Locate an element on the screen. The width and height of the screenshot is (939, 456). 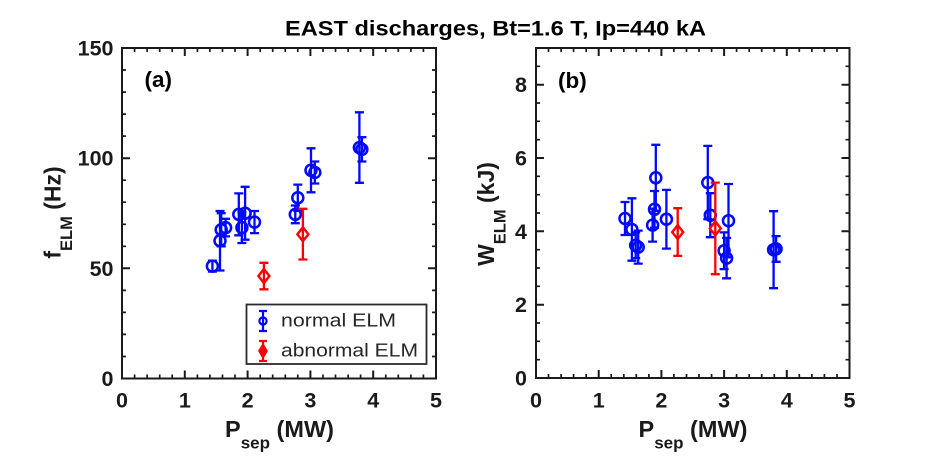
svg-text: 6 is located at coordinates (521, 159).